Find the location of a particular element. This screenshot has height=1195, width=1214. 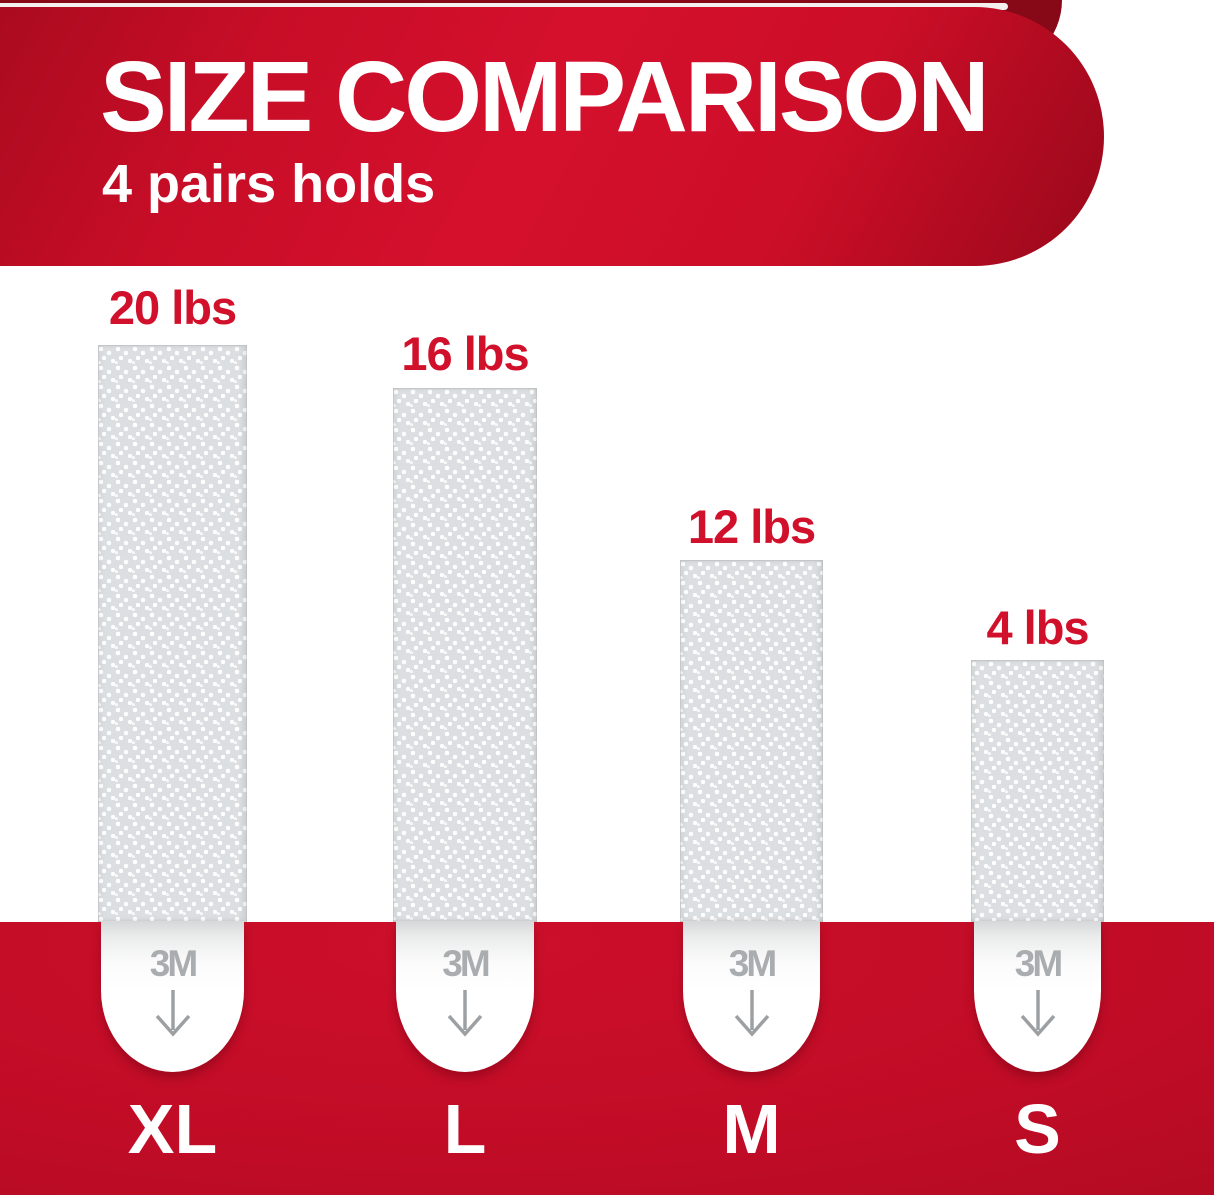

adhesive-strip-xl is located at coordinates (172, 633).